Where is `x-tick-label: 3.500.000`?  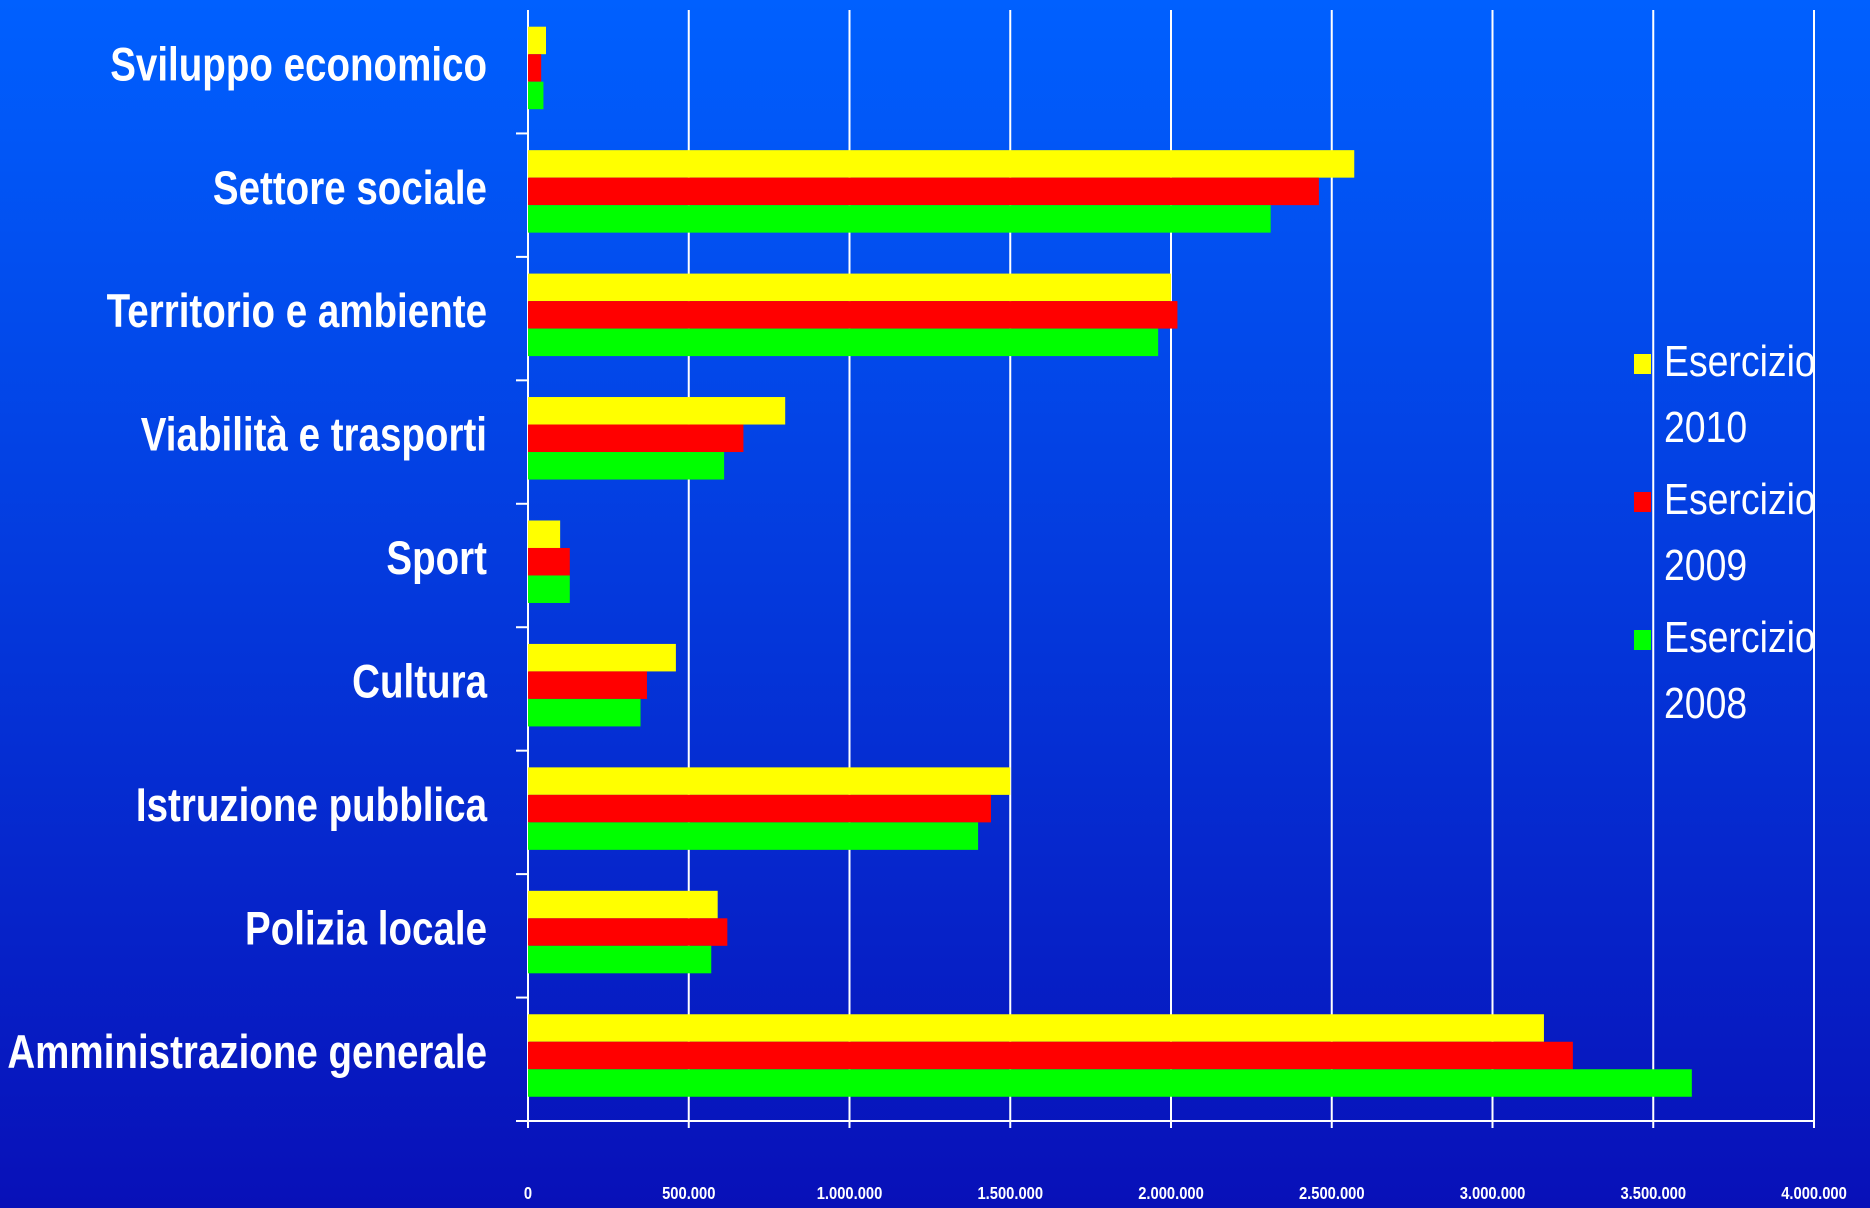
x-tick-label: 3.500.000 is located at coordinates (1653, 1193).